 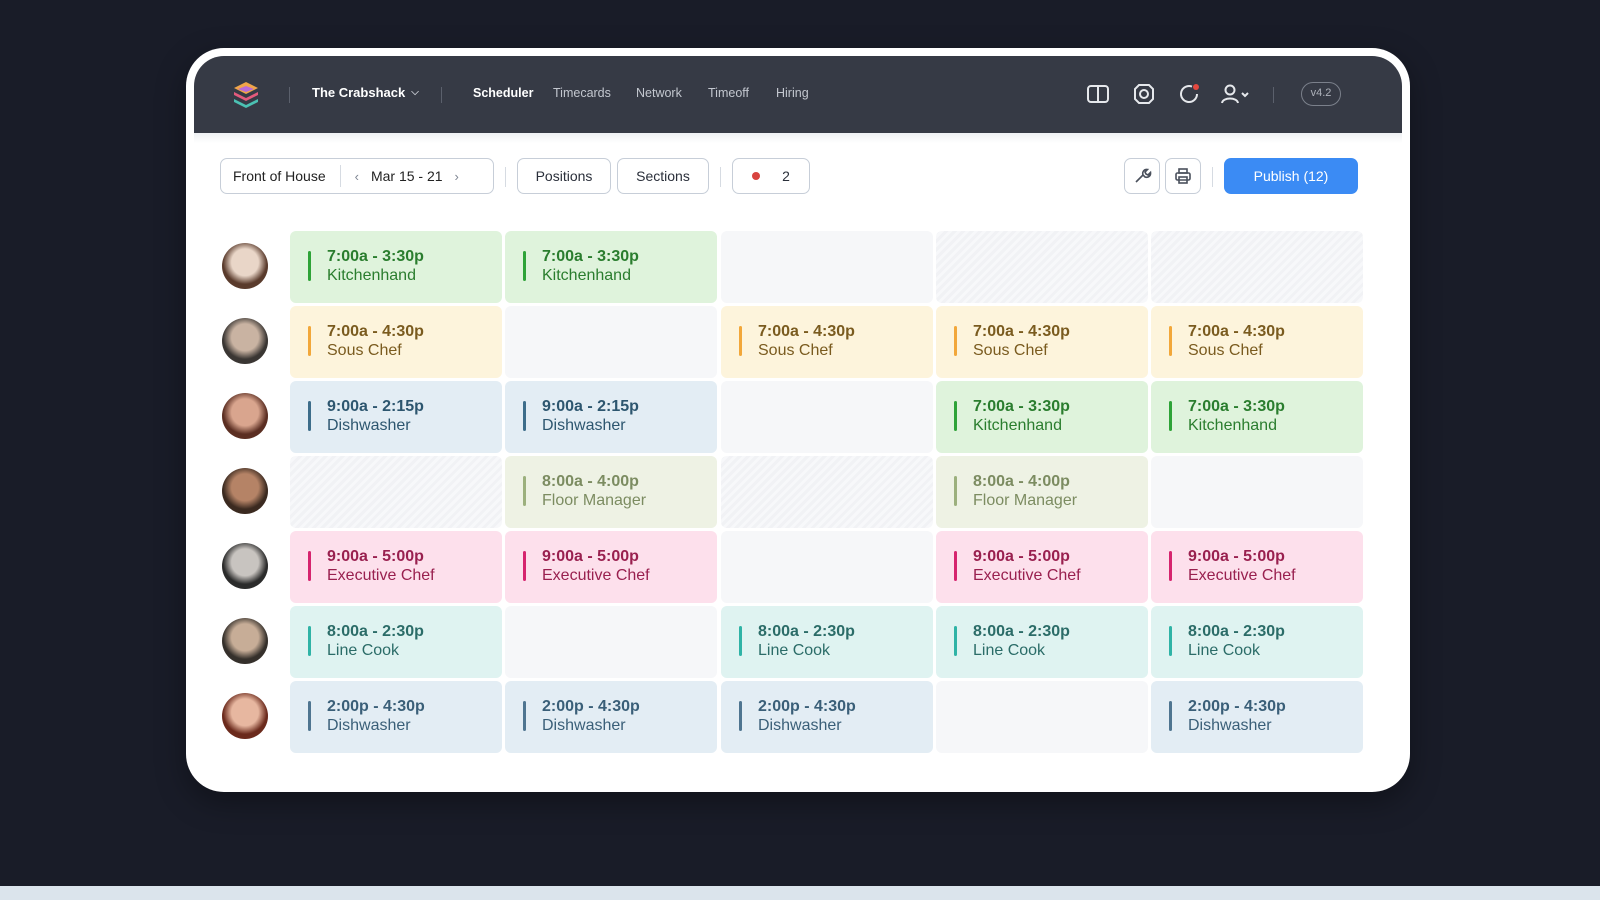 What do you see at coordinates (806, 631) in the screenshot?
I see `shift-time: 8:00a - 2:30p` at bounding box center [806, 631].